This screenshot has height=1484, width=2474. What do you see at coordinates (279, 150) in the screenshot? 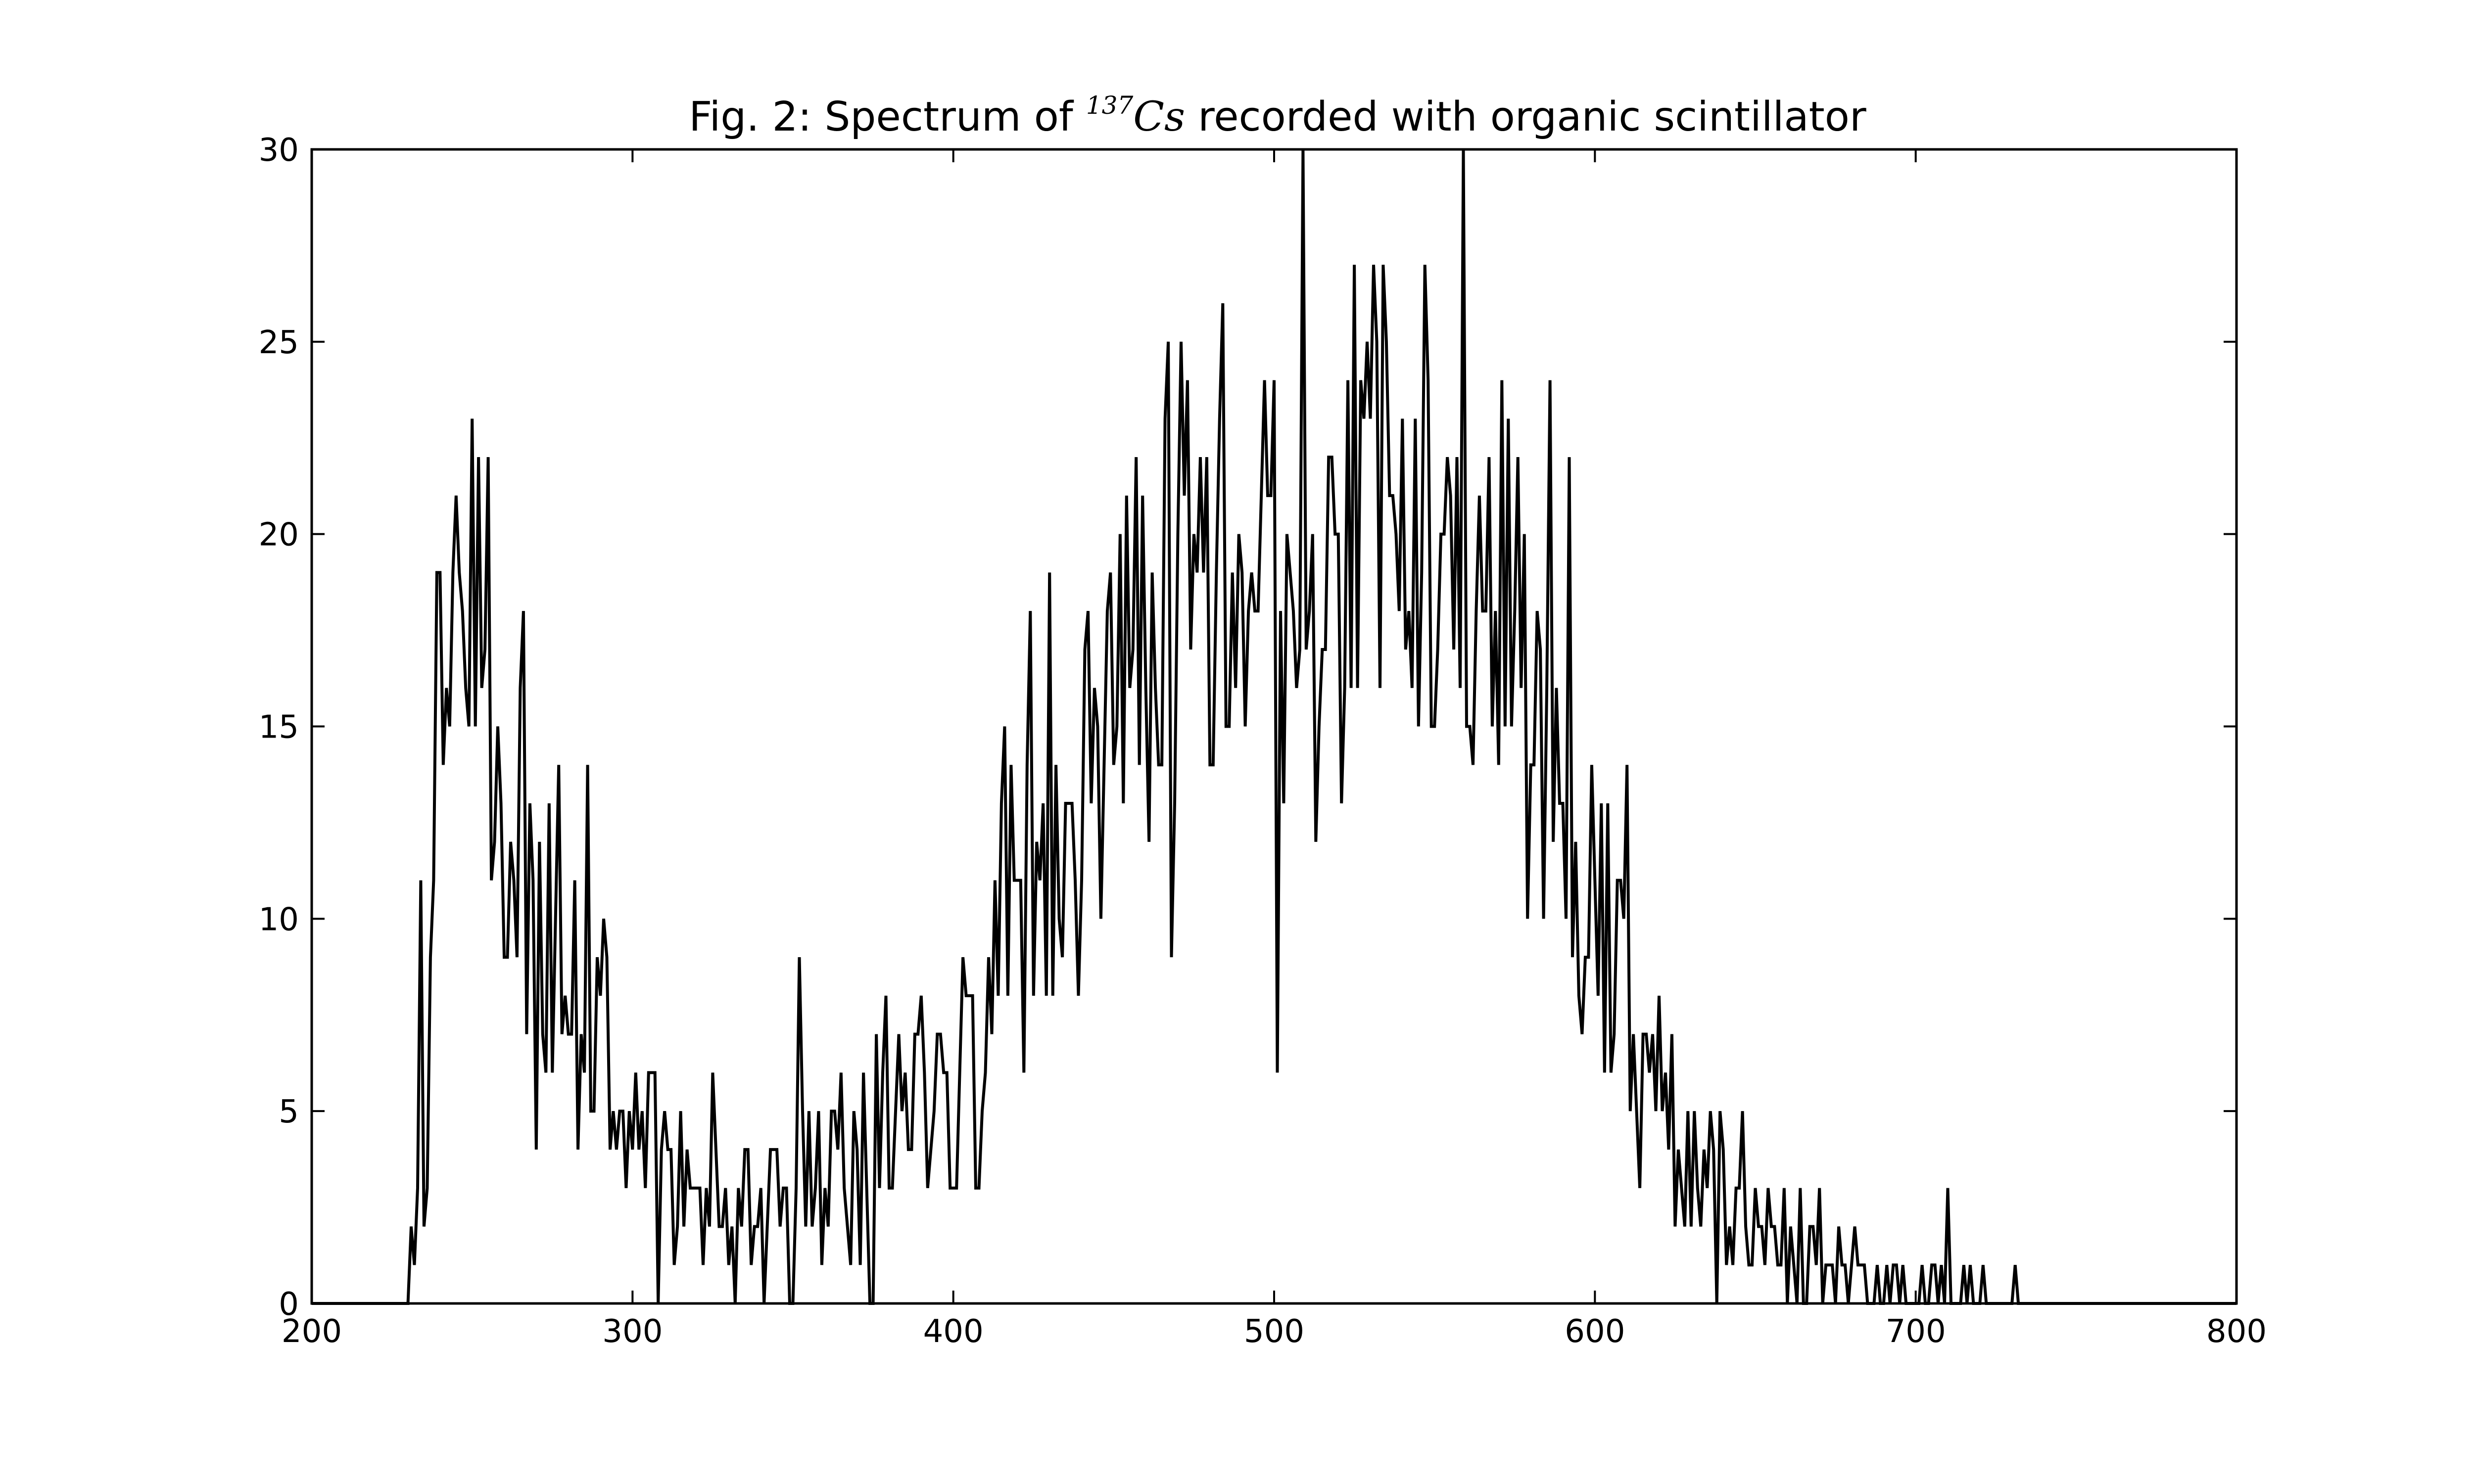
I see `y-tick-label: 30` at bounding box center [279, 150].